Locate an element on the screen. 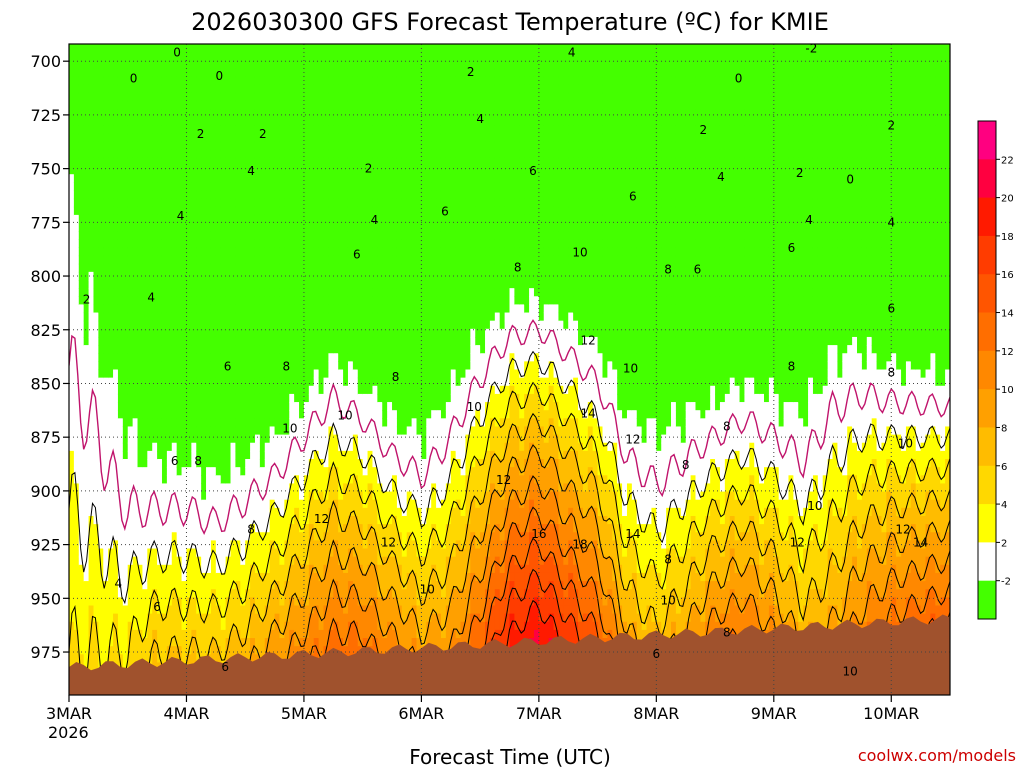  x-tick-label: 5MAR is located at coordinates (304, 713).